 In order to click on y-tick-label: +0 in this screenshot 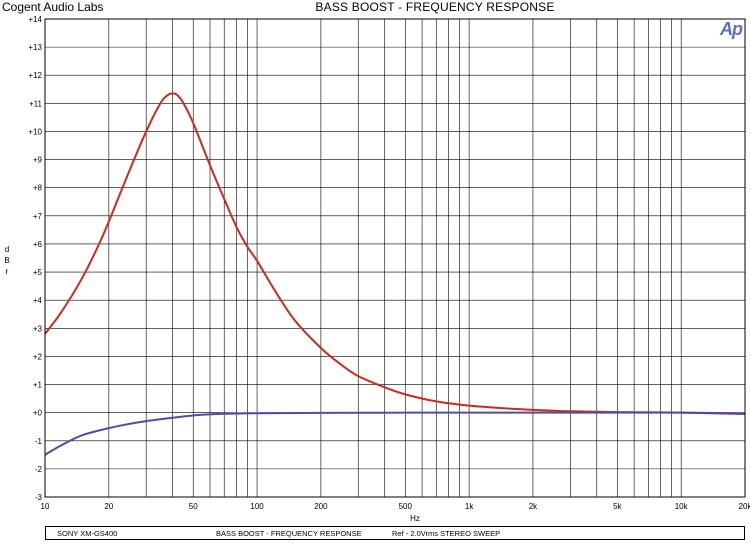, I will do `click(38, 413)`.